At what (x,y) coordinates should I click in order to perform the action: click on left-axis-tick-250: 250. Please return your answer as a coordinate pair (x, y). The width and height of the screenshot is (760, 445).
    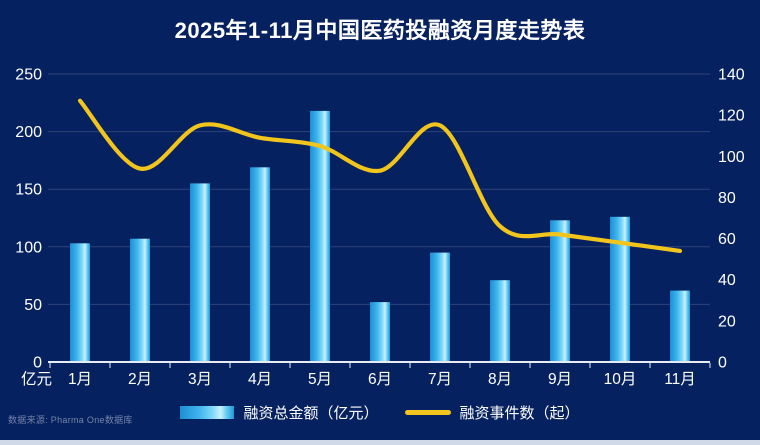
    Looking at the image, I should click on (28, 75).